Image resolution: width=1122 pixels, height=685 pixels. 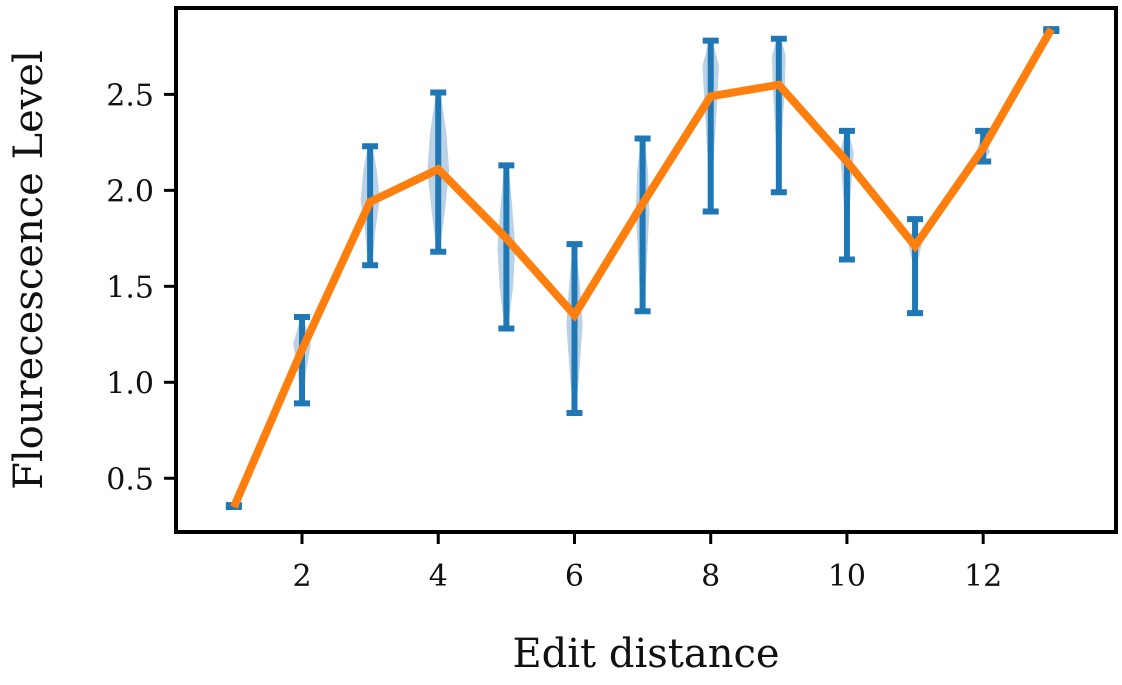 I want to click on y-axis-label: Flourecescence Level, so click(x=29, y=270).